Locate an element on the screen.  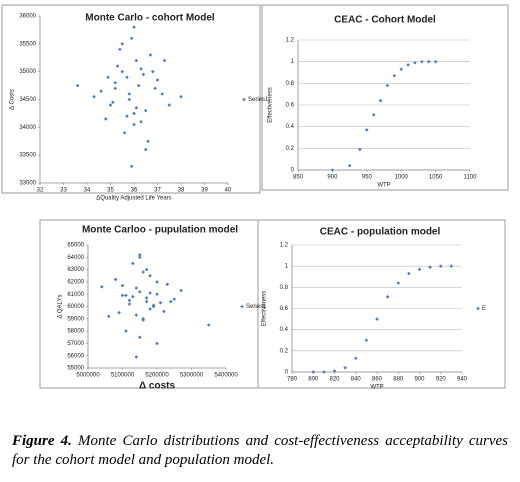
chart-title: CEAC - Cohort Model is located at coordinates (385, 20).